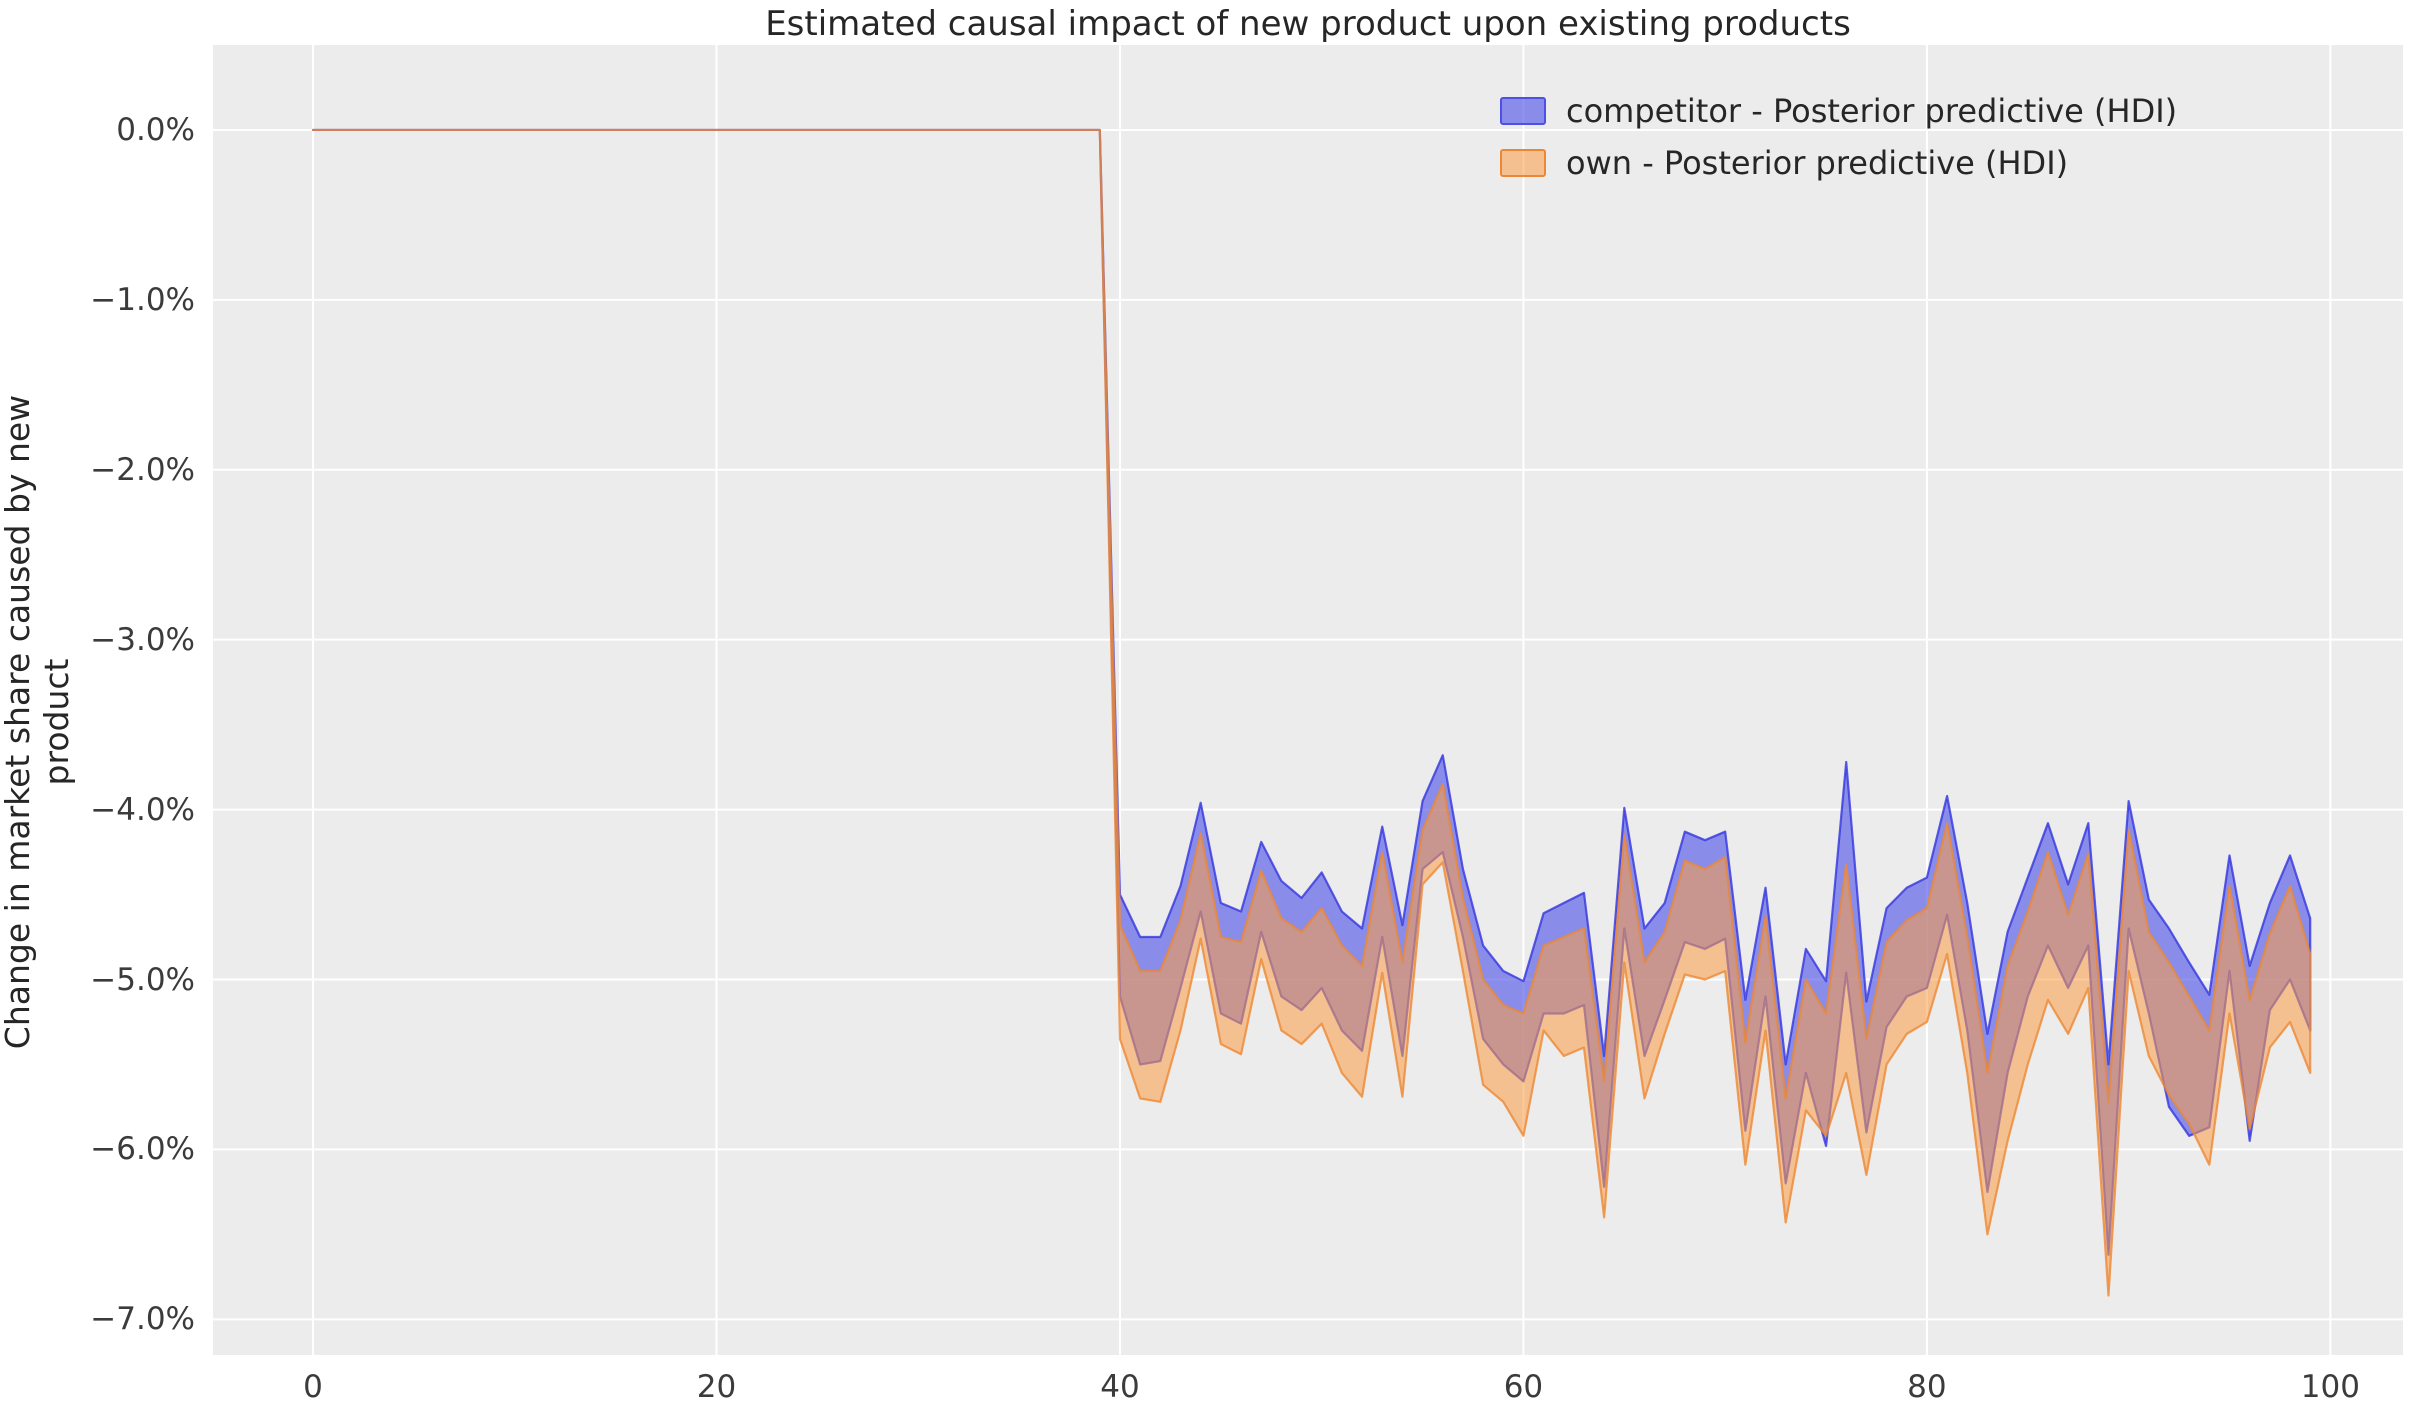  Describe the element at coordinates (142, 1319) in the screenshot. I see `y-tick-label: −7.0%` at that location.